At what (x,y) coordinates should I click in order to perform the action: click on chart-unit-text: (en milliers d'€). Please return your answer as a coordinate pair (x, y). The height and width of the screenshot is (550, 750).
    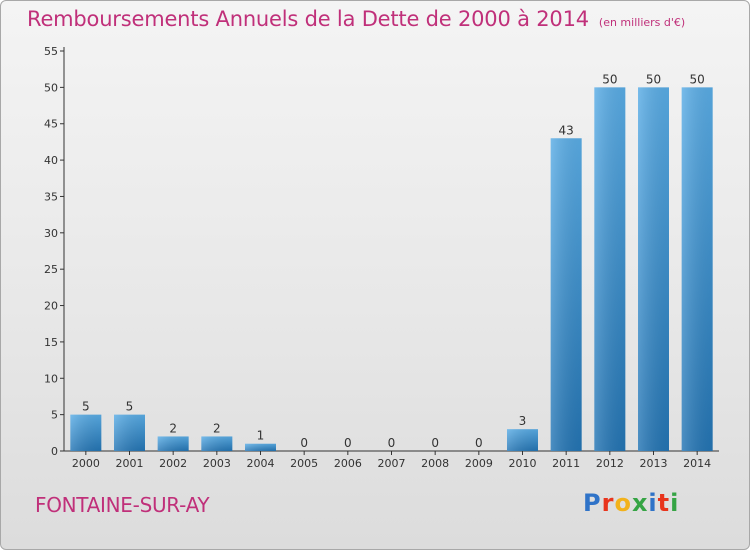
    Looking at the image, I should click on (642, 22).